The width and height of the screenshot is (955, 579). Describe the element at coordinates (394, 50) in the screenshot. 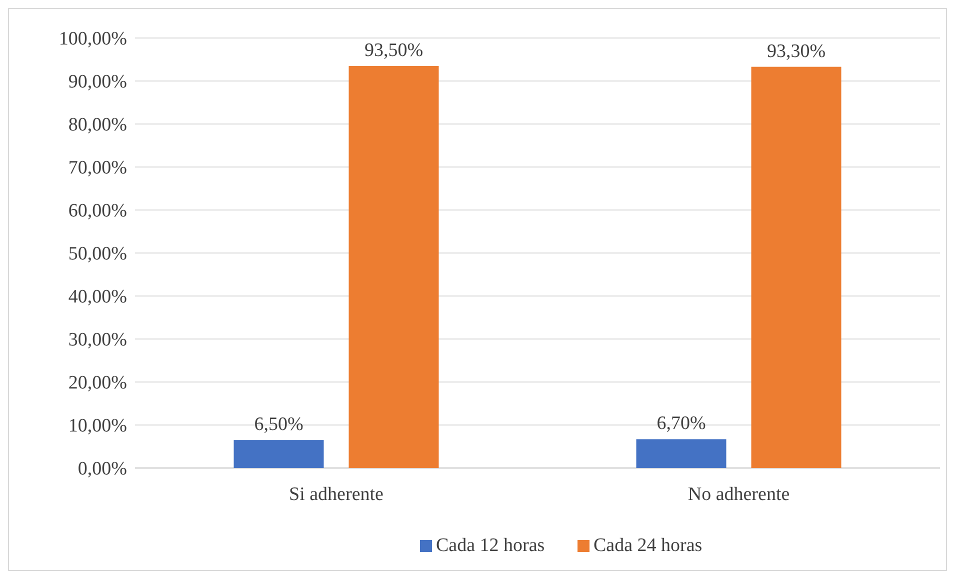

I see `data-label: 93,50%` at that location.